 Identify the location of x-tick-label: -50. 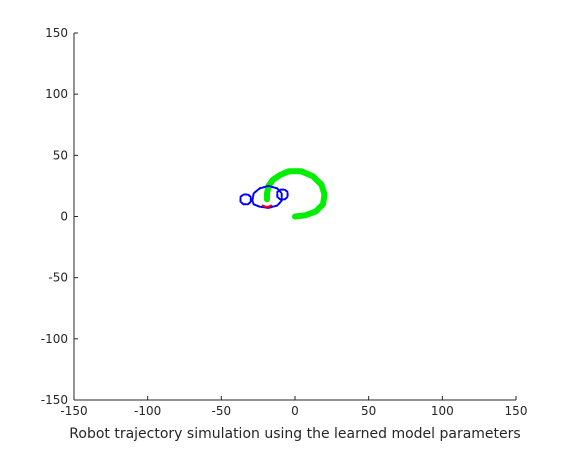
(222, 411).